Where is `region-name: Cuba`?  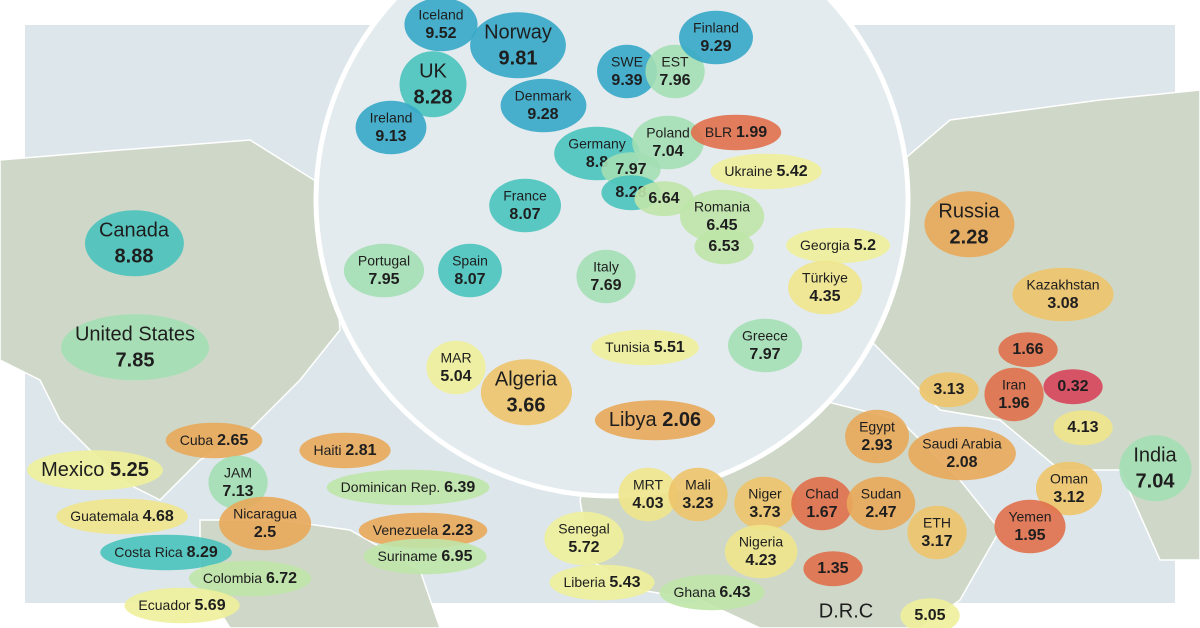 region-name: Cuba is located at coordinates (197, 440).